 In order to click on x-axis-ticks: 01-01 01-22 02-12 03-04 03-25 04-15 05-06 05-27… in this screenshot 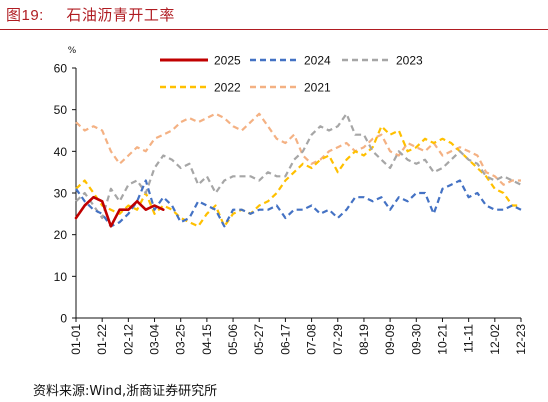, I will do `click(298, 336)`.